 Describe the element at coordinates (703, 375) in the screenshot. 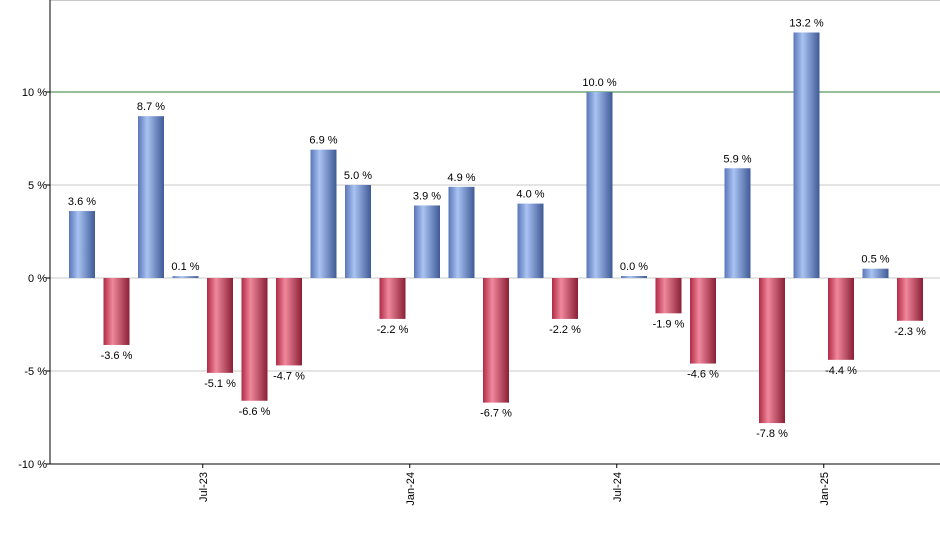

I see `data-label: -4.6 %` at that location.